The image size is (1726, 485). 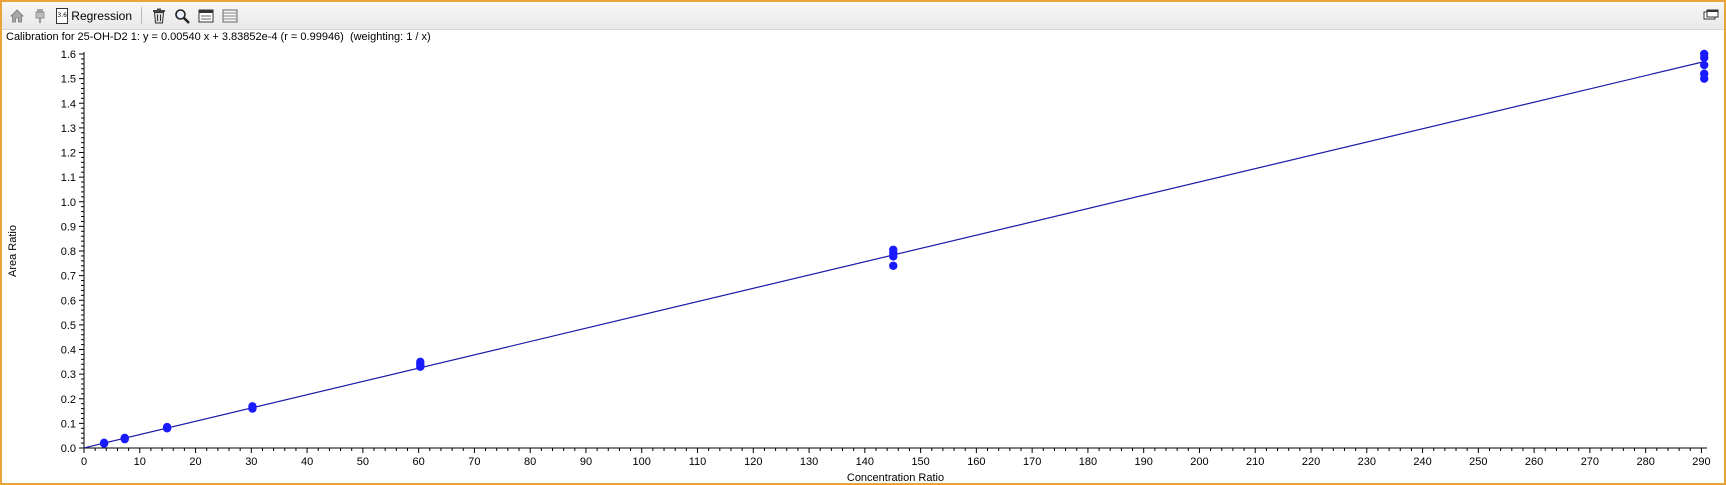 What do you see at coordinates (68, 375) in the screenshot?
I see `y-tick-label: 0.3` at bounding box center [68, 375].